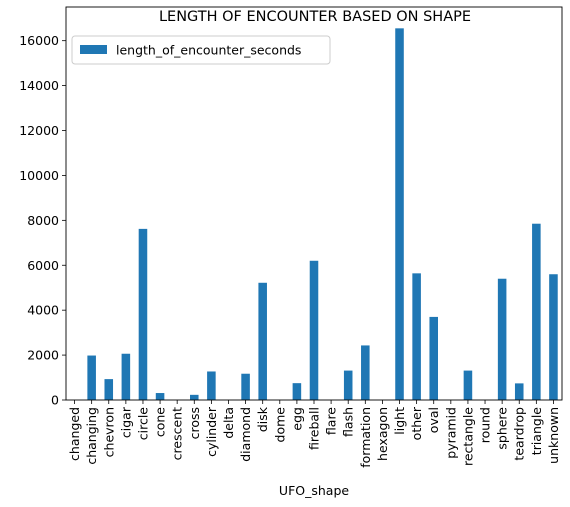  What do you see at coordinates (553, 337) in the screenshot?
I see `bar-unknown` at bounding box center [553, 337].